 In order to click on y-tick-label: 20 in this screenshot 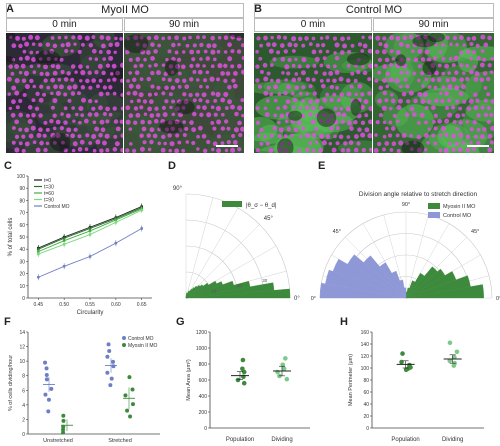, I will do `click(366, 417)`.